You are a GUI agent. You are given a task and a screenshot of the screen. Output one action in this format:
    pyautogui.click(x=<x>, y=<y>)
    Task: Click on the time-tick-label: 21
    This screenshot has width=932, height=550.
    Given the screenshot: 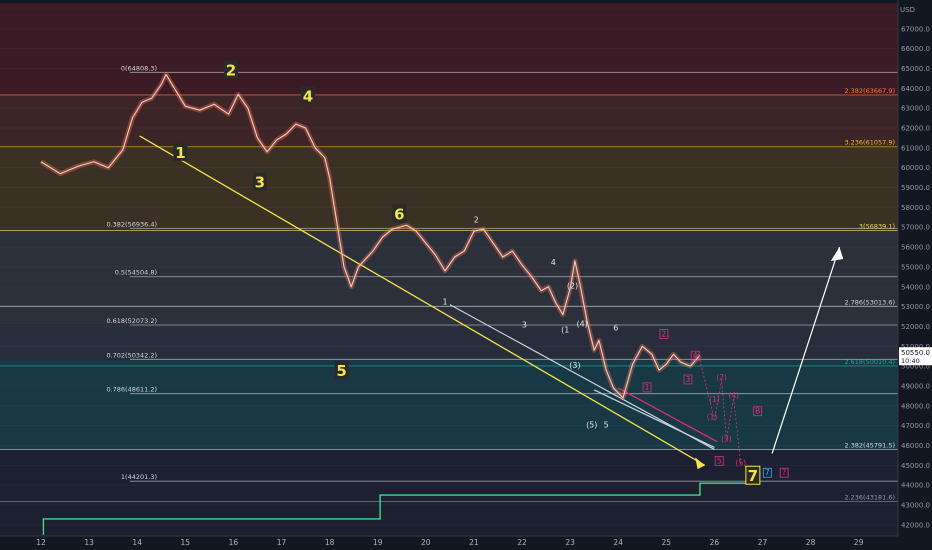 What is the action you would take?
    pyautogui.click(x=474, y=542)
    